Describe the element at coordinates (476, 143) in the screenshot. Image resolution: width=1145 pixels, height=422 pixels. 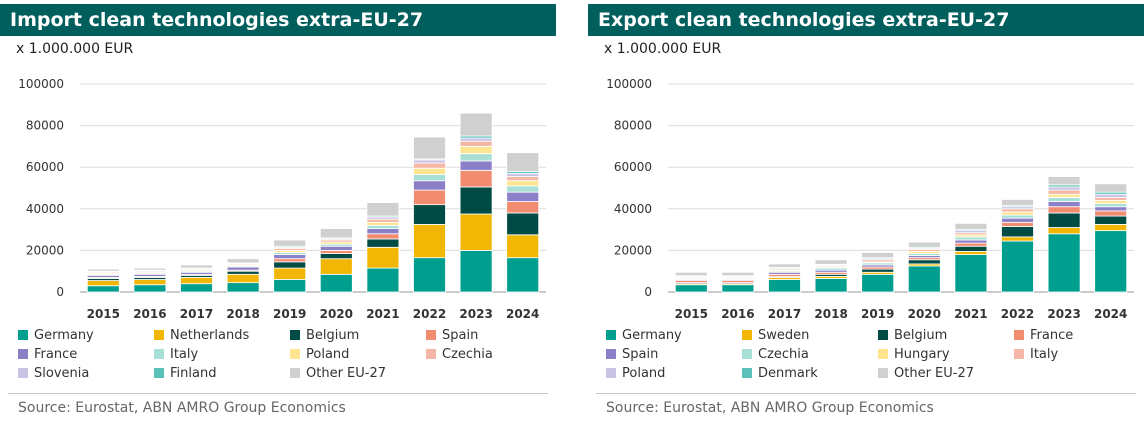
I see `bar-segment-czechia-2023` at that location.